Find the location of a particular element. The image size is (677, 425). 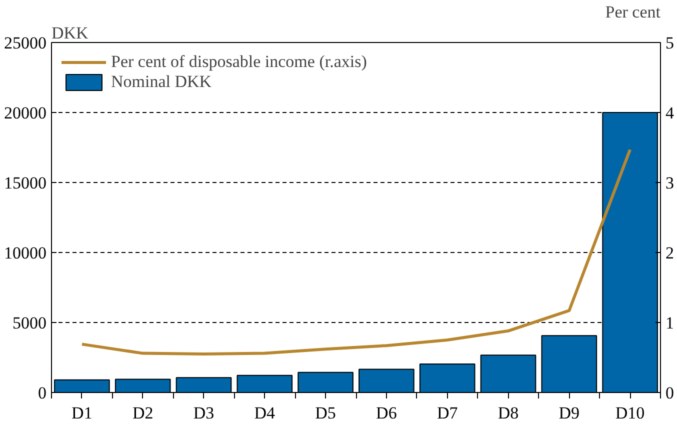

x-tick-label: D2 is located at coordinates (143, 413).